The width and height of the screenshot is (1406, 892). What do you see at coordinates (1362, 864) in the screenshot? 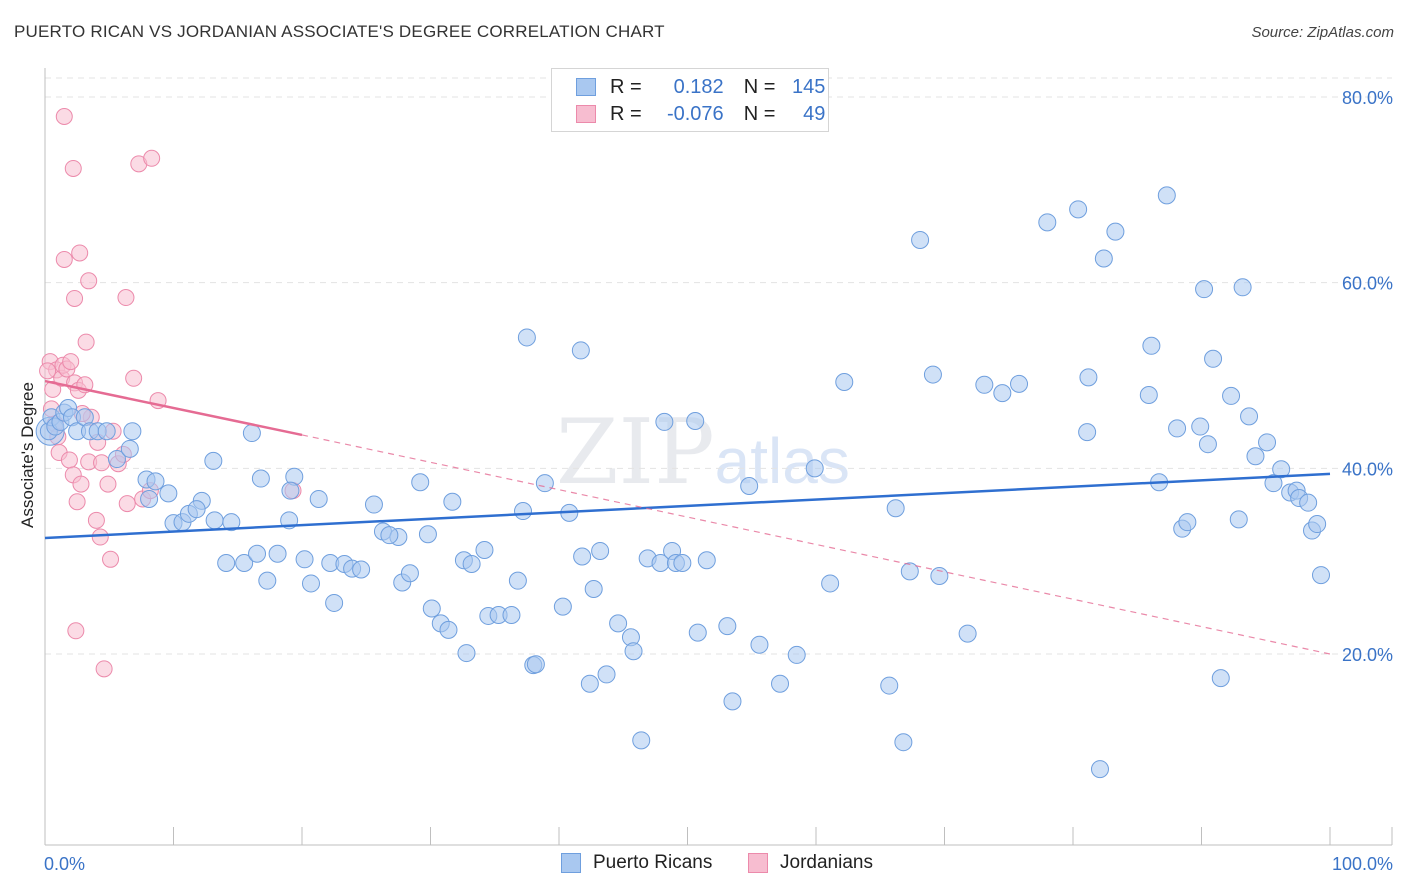
I see `x-tick-label: 100.0%` at bounding box center [1362, 864].